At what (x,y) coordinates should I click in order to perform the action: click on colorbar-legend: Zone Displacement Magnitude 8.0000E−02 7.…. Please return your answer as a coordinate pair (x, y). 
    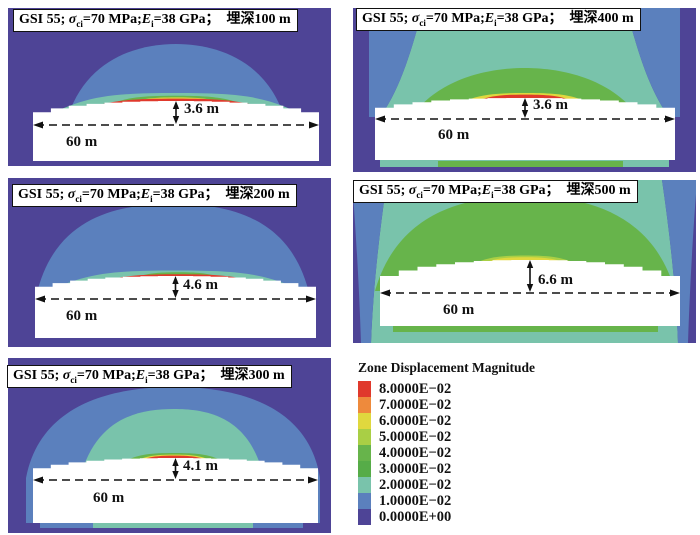
    Looking at the image, I should click on (468, 442).